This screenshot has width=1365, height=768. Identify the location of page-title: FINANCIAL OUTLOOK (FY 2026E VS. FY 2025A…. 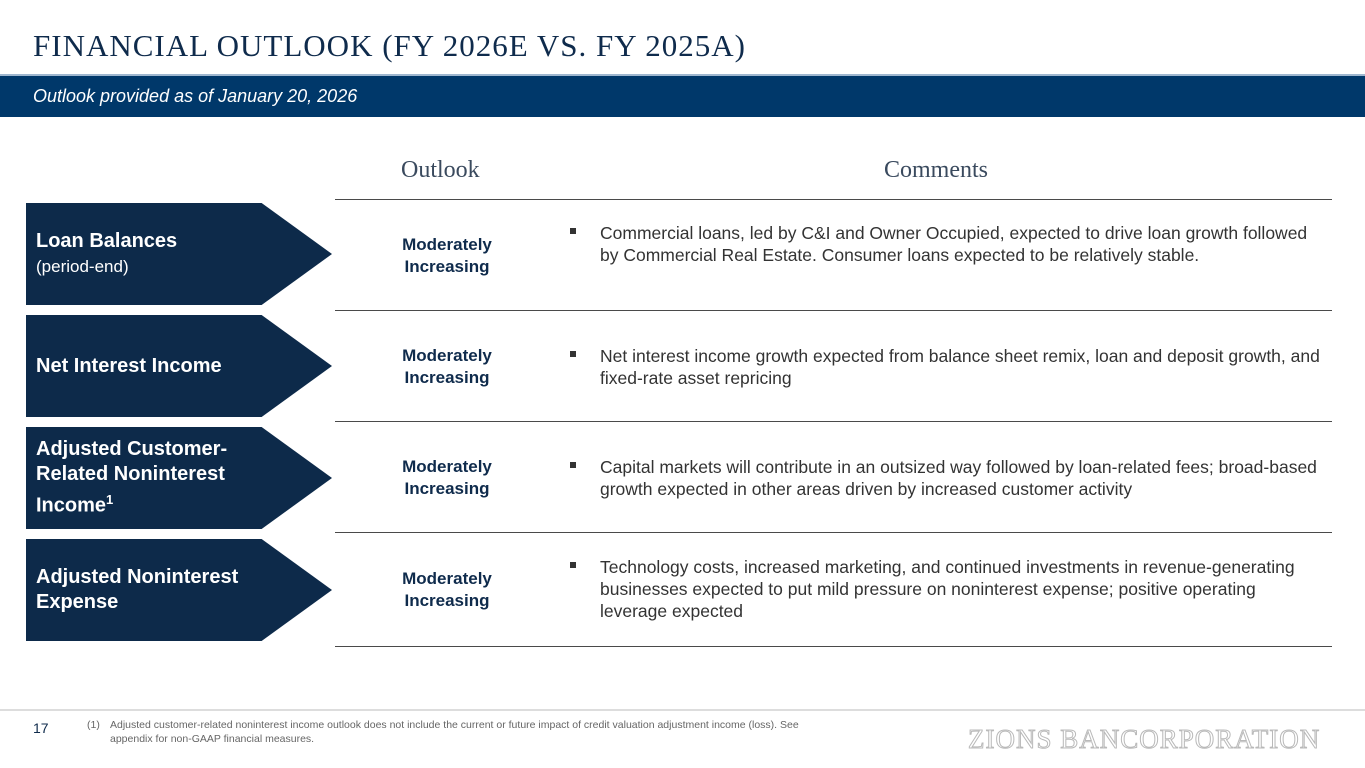
(389, 45).